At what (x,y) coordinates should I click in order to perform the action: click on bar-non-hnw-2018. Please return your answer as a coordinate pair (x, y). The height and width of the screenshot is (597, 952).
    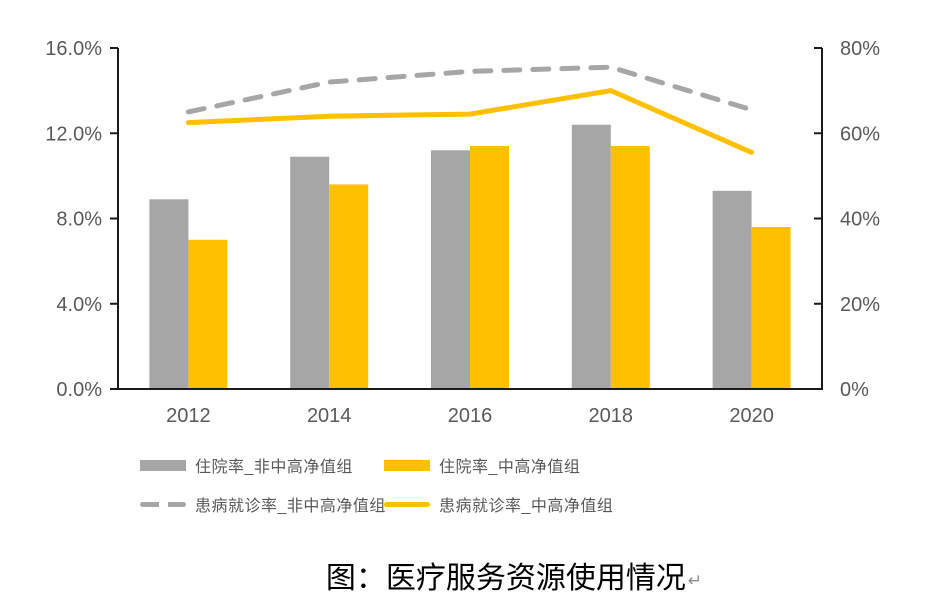
    Looking at the image, I should click on (591, 256).